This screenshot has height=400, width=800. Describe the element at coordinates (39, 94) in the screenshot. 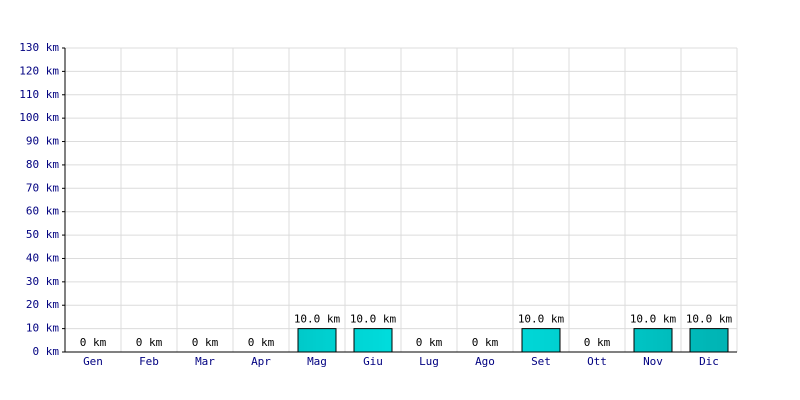

I see `y-tick-label: 110 km` at that location.